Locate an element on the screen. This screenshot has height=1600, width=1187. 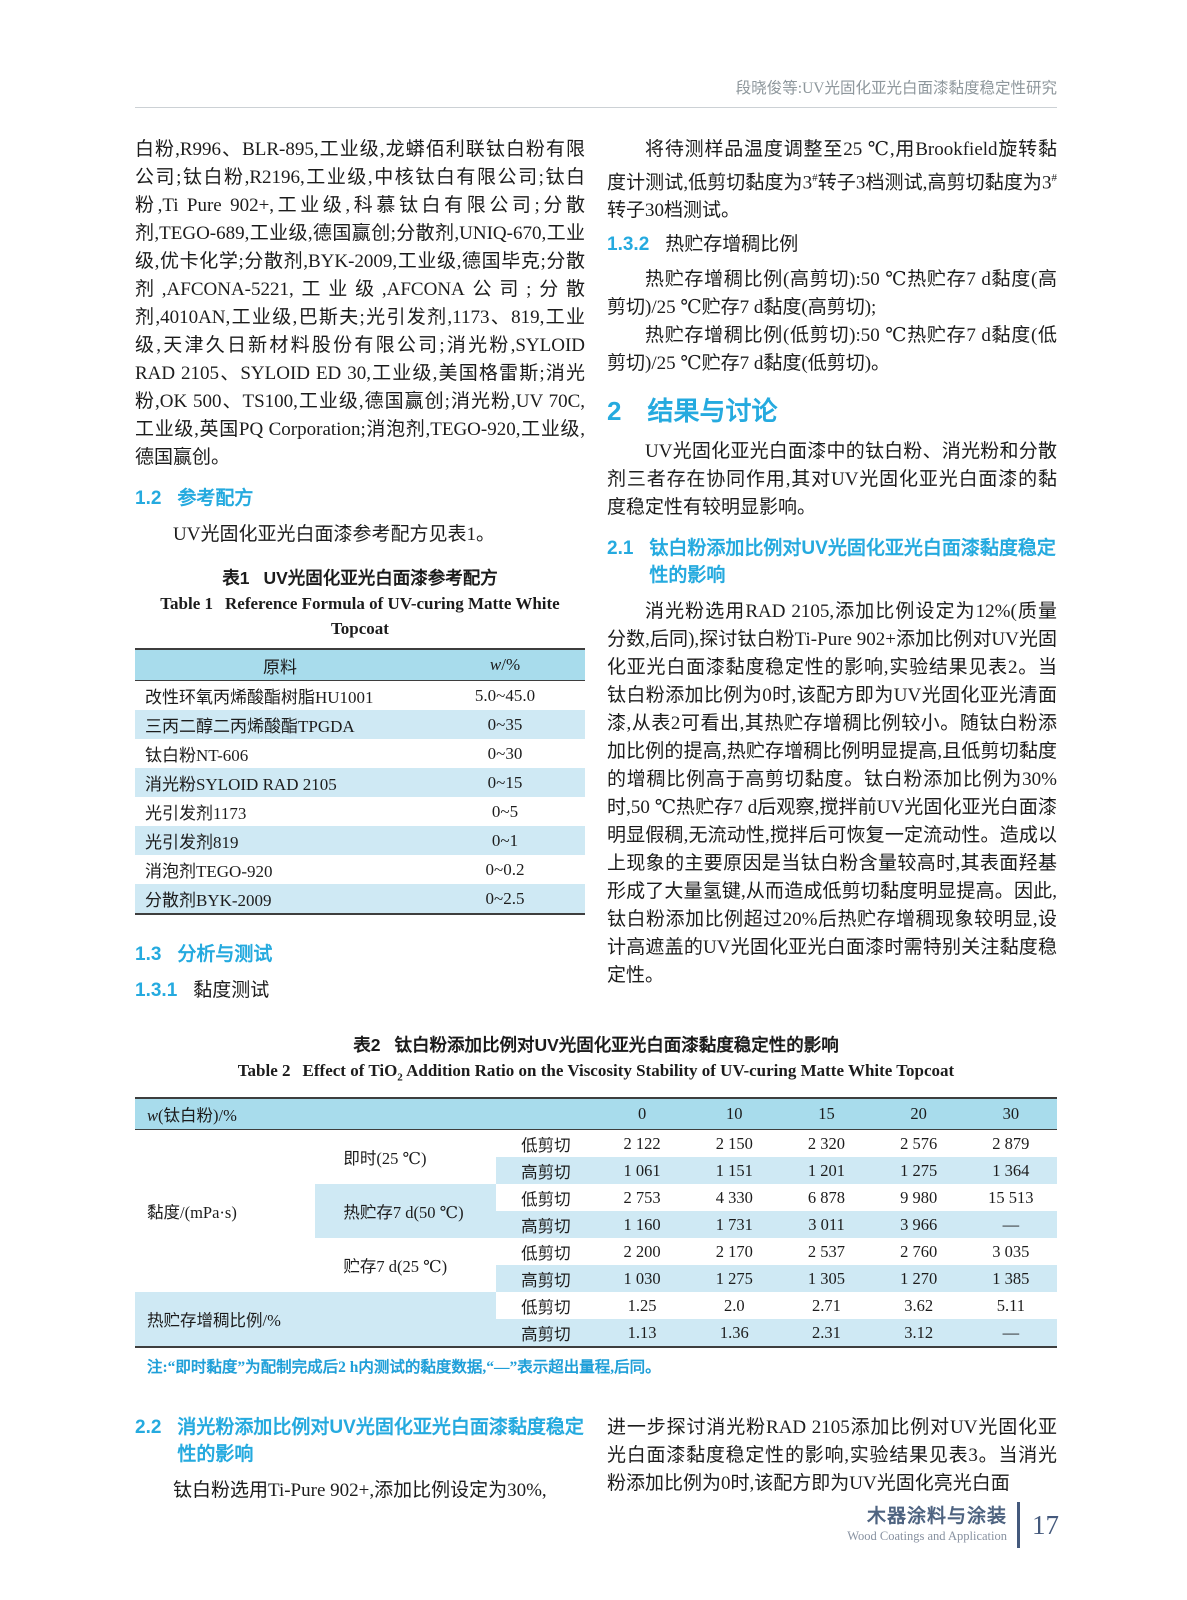
table2-cell: 1 385 is located at coordinates (1010, 1279).